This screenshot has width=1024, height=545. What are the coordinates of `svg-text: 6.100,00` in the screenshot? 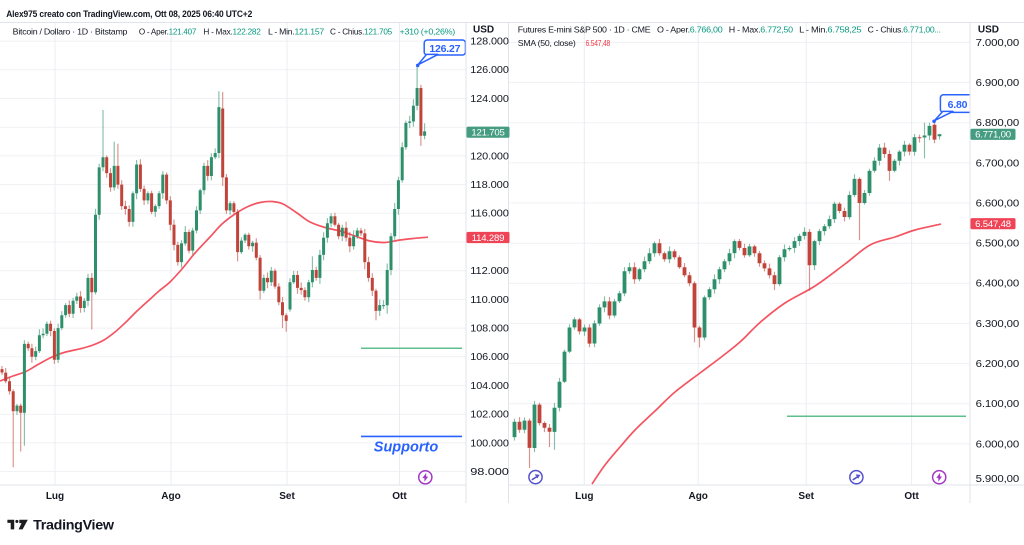 It's located at (998, 404).